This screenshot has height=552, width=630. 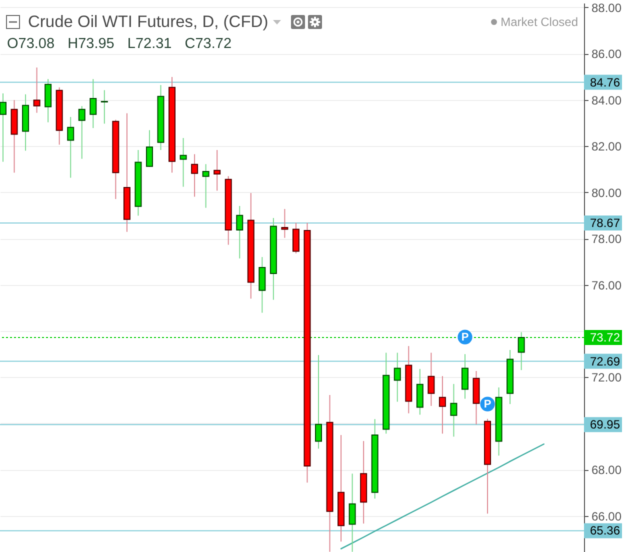 What do you see at coordinates (607, 470) in the screenshot?
I see `y-tick-label: 68.00` at bounding box center [607, 470].